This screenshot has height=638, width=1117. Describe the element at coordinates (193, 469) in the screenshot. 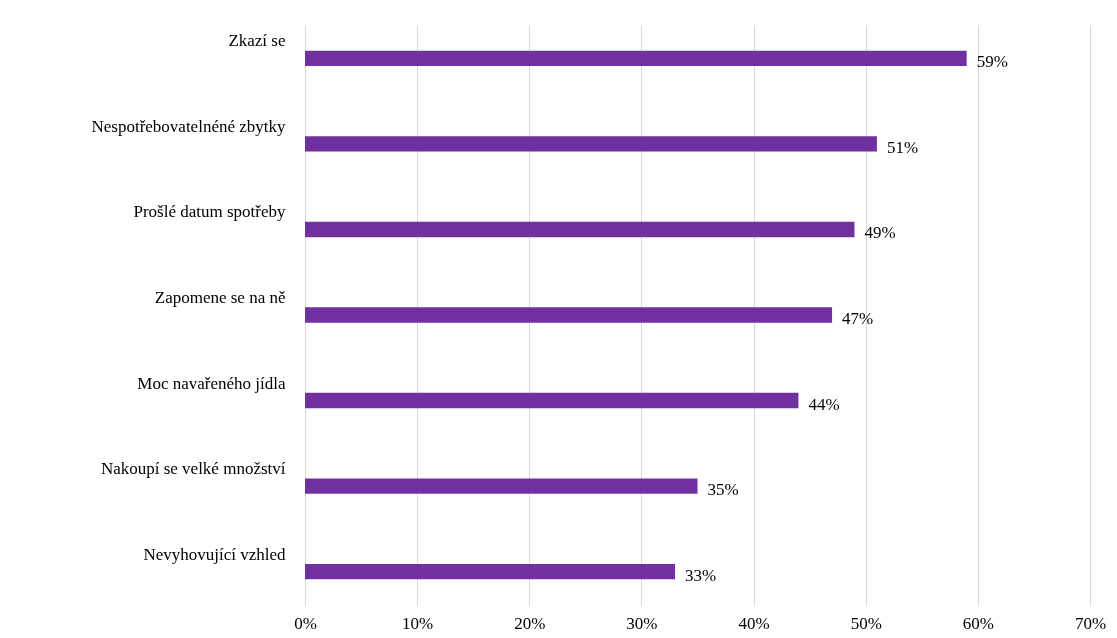

I see `y-tick-label: Nakoupí se velké množství` at that location.